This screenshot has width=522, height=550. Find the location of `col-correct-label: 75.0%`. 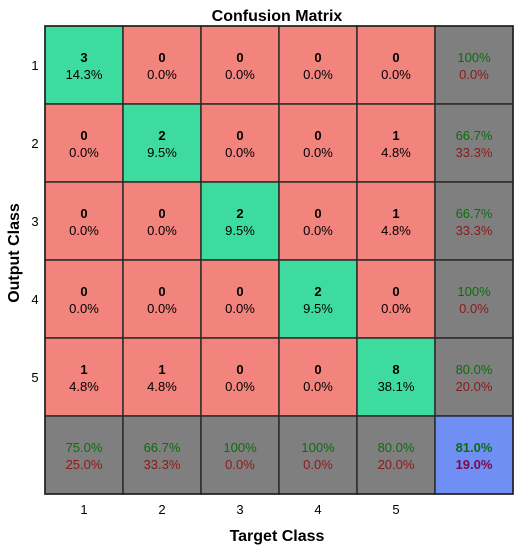

col-correct-label: 75.0% is located at coordinates (84, 447).